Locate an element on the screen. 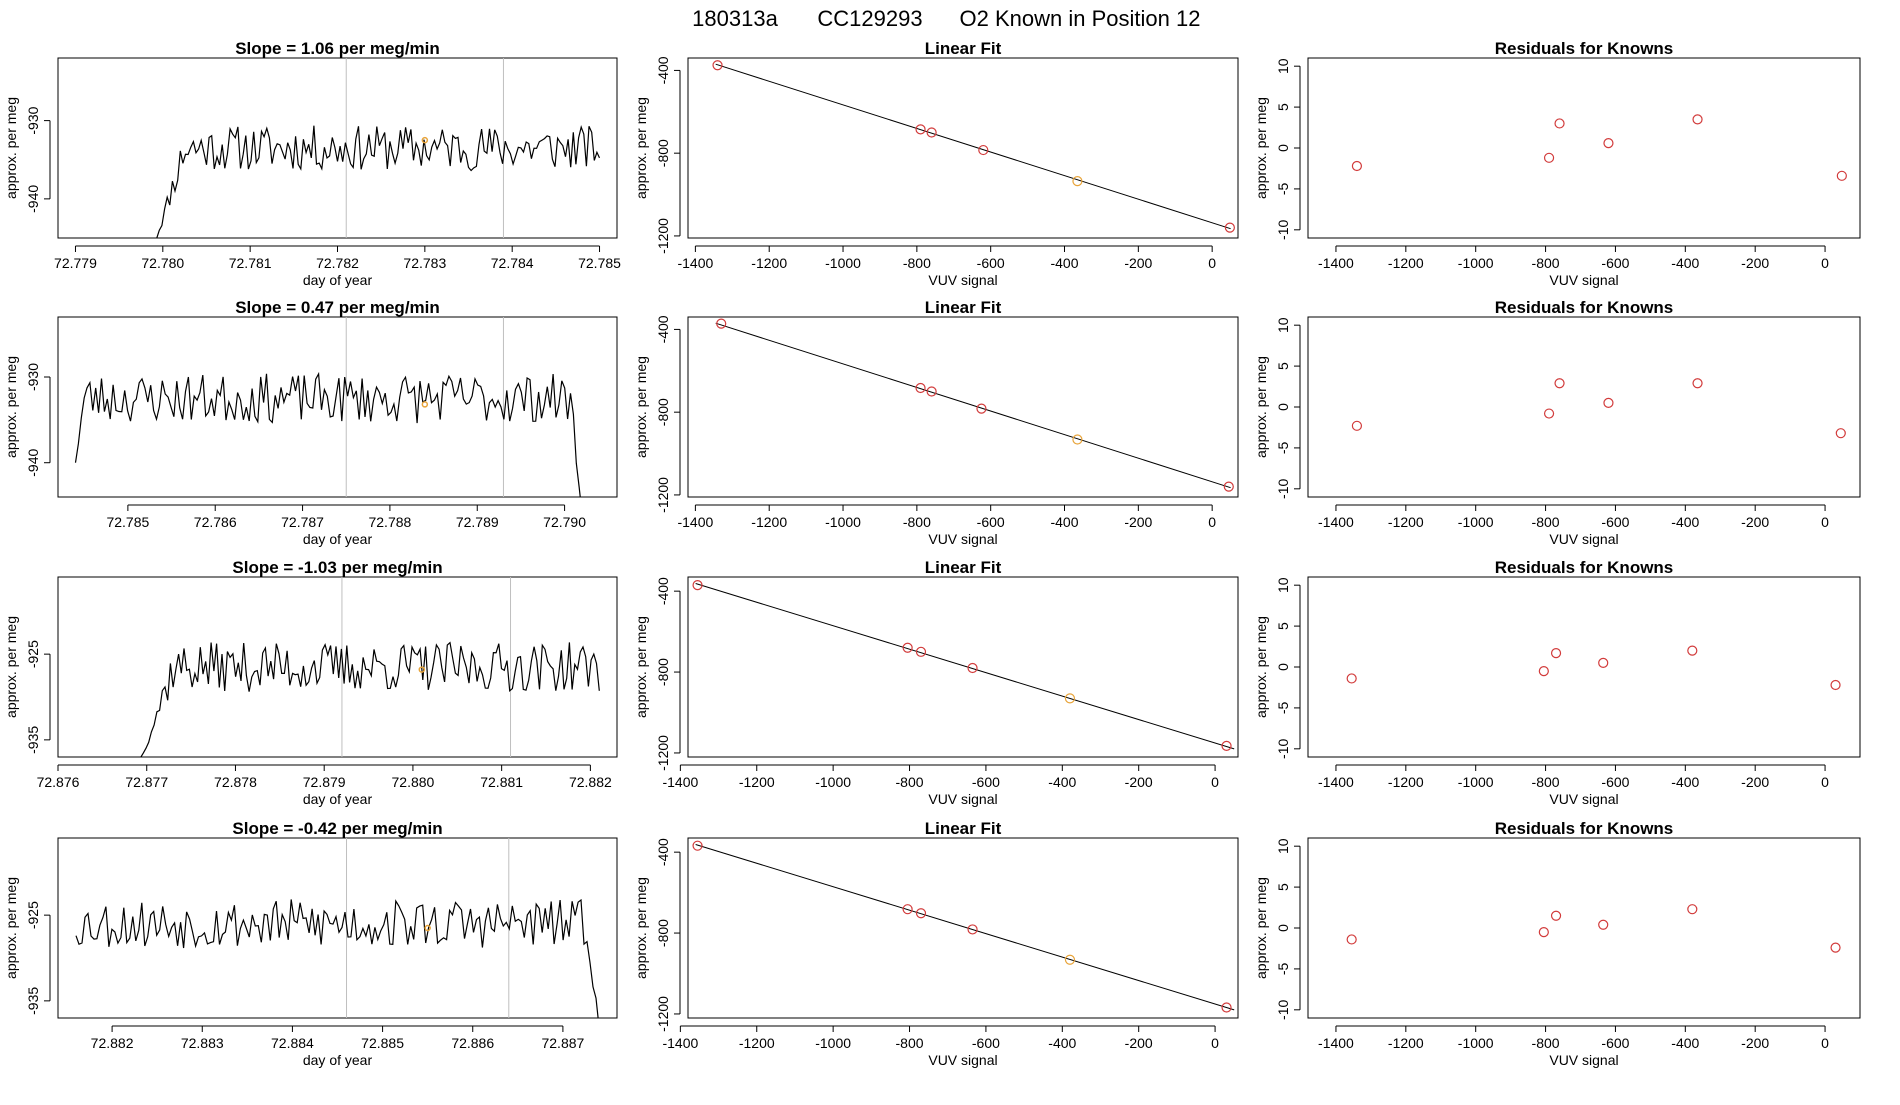 The image size is (1900, 1105). header-description: O2 Known in Position 12 is located at coordinates (1080, 18).